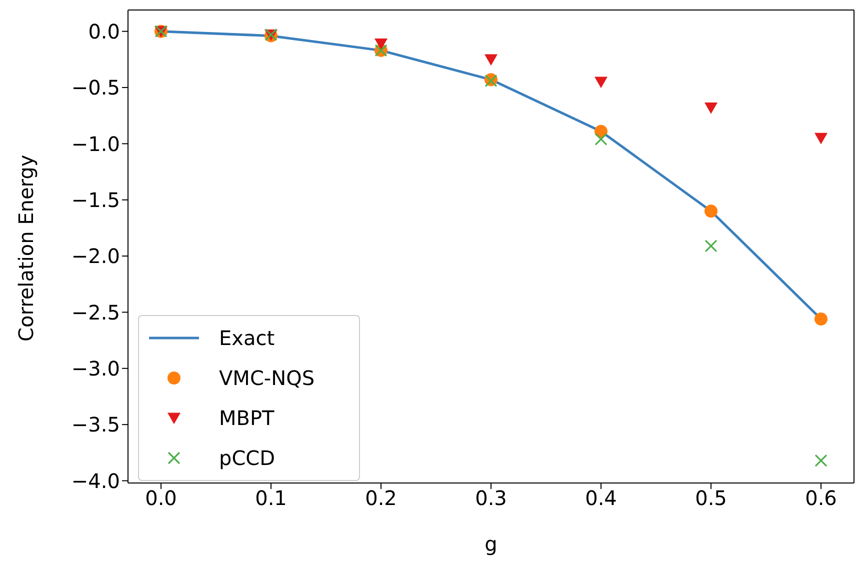  What do you see at coordinates (247, 458) in the screenshot?
I see `legend-label: pCCD` at bounding box center [247, 458].